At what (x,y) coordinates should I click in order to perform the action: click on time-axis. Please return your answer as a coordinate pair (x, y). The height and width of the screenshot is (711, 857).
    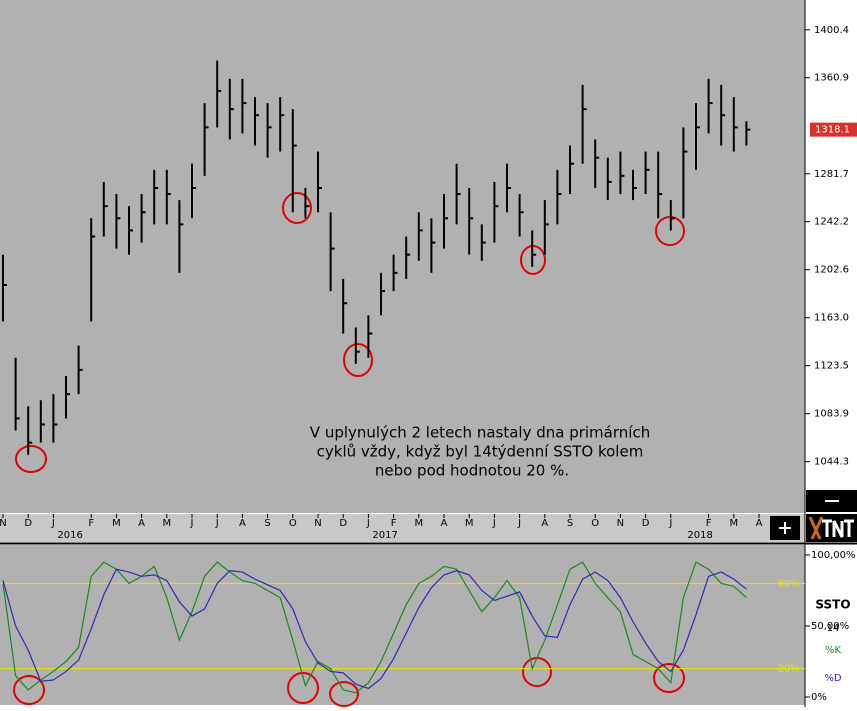
    Looking at the image, I should click on (402, 528).